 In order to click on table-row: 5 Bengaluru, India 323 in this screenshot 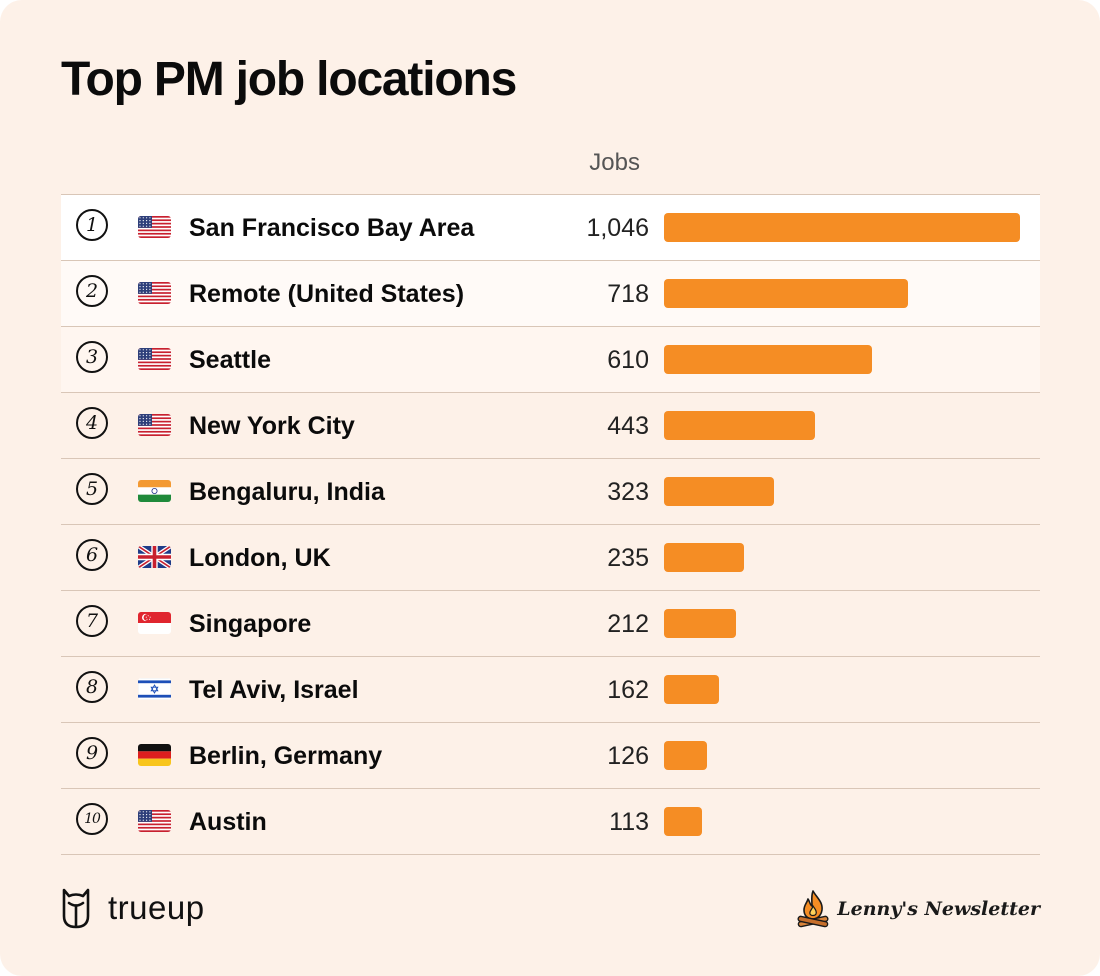, I will do `click(550, 492)`.